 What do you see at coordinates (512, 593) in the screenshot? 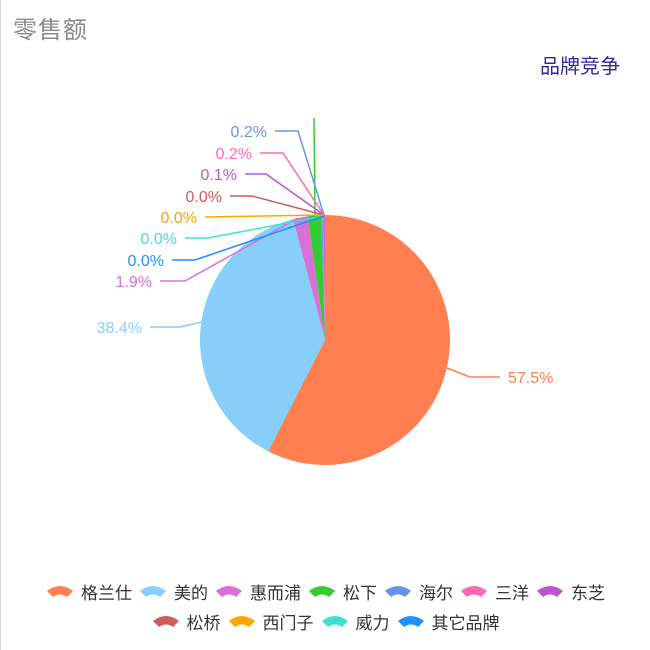
I see `legend-label: 三洋` at bounding box center [512, 593].